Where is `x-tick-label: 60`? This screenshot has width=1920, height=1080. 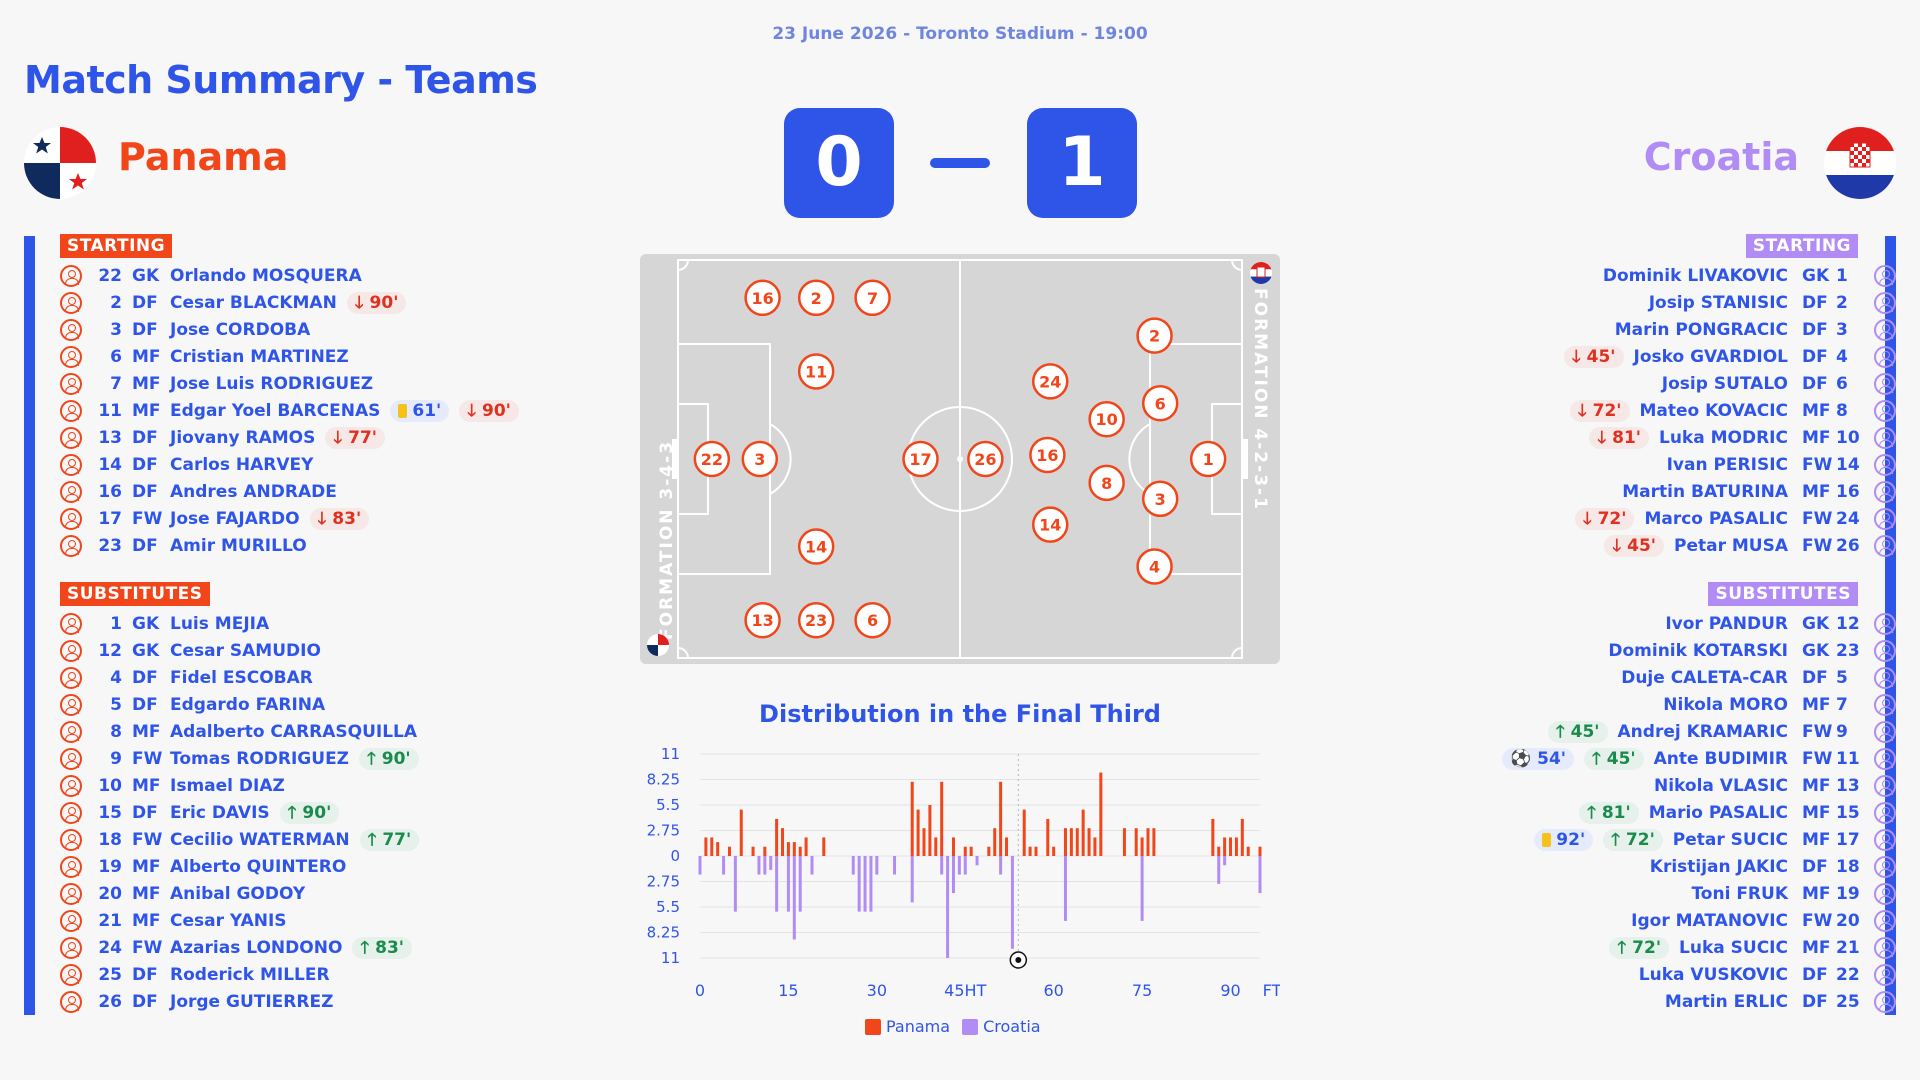 x-tick-label: 60 is located at coordinates (1054, 990).